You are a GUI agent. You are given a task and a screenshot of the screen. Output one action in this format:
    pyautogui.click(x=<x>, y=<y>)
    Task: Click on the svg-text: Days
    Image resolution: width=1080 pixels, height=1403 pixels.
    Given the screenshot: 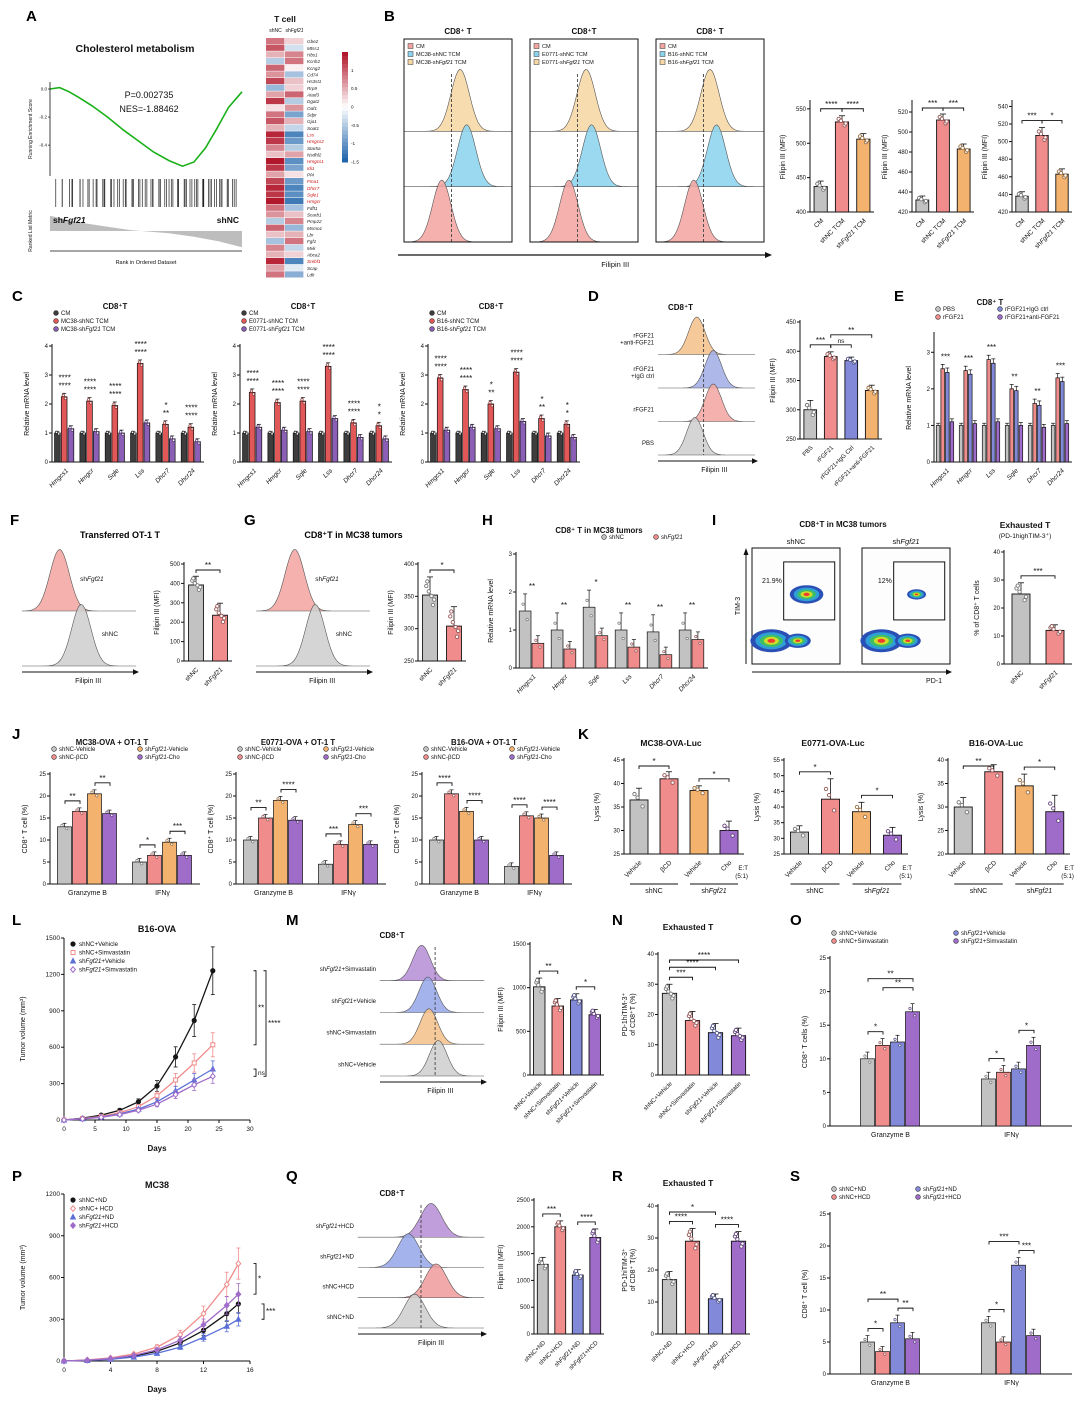 What is the action you would take?
    pyautogui.click(x=157, y=1148)
    